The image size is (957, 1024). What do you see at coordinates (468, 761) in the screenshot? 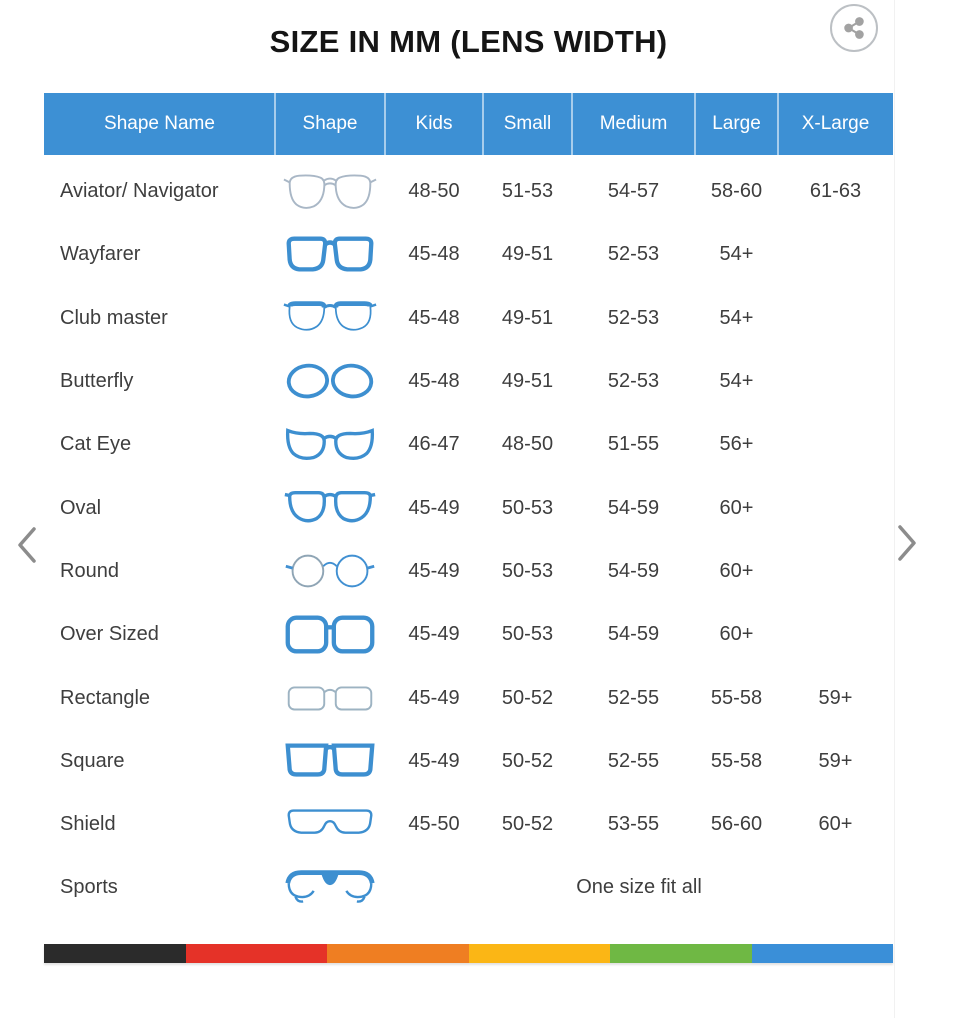
I see `table-row: Square 45-49 50-52 52-55 55-58 59+` at bounding box center [468, 761].